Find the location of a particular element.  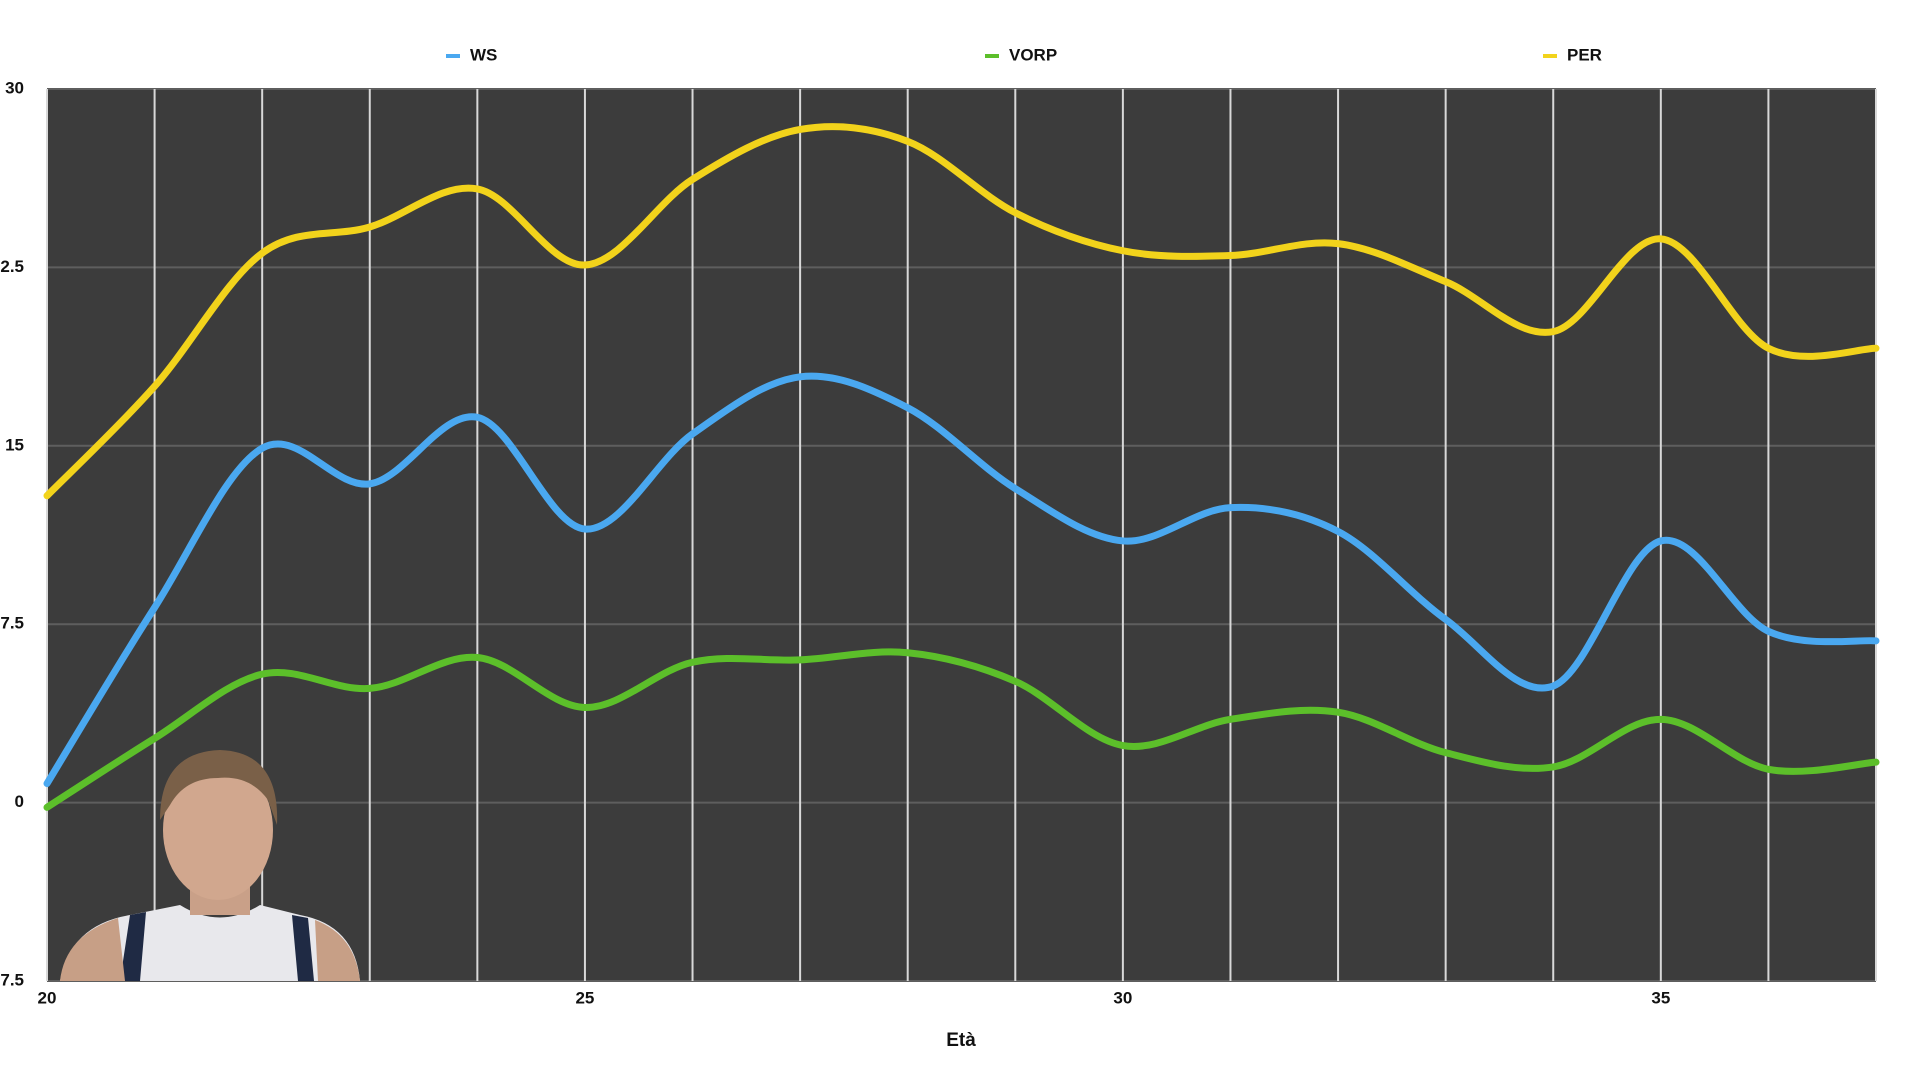

y-tick-label: 0 is located at coordinates (19, 801).